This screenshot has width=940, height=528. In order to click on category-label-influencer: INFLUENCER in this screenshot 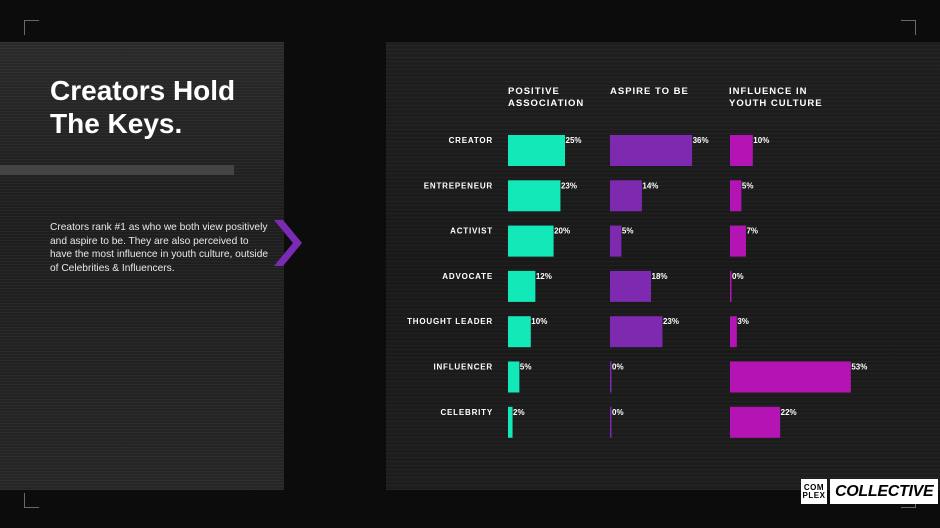, I will do `click(463, 367)`.